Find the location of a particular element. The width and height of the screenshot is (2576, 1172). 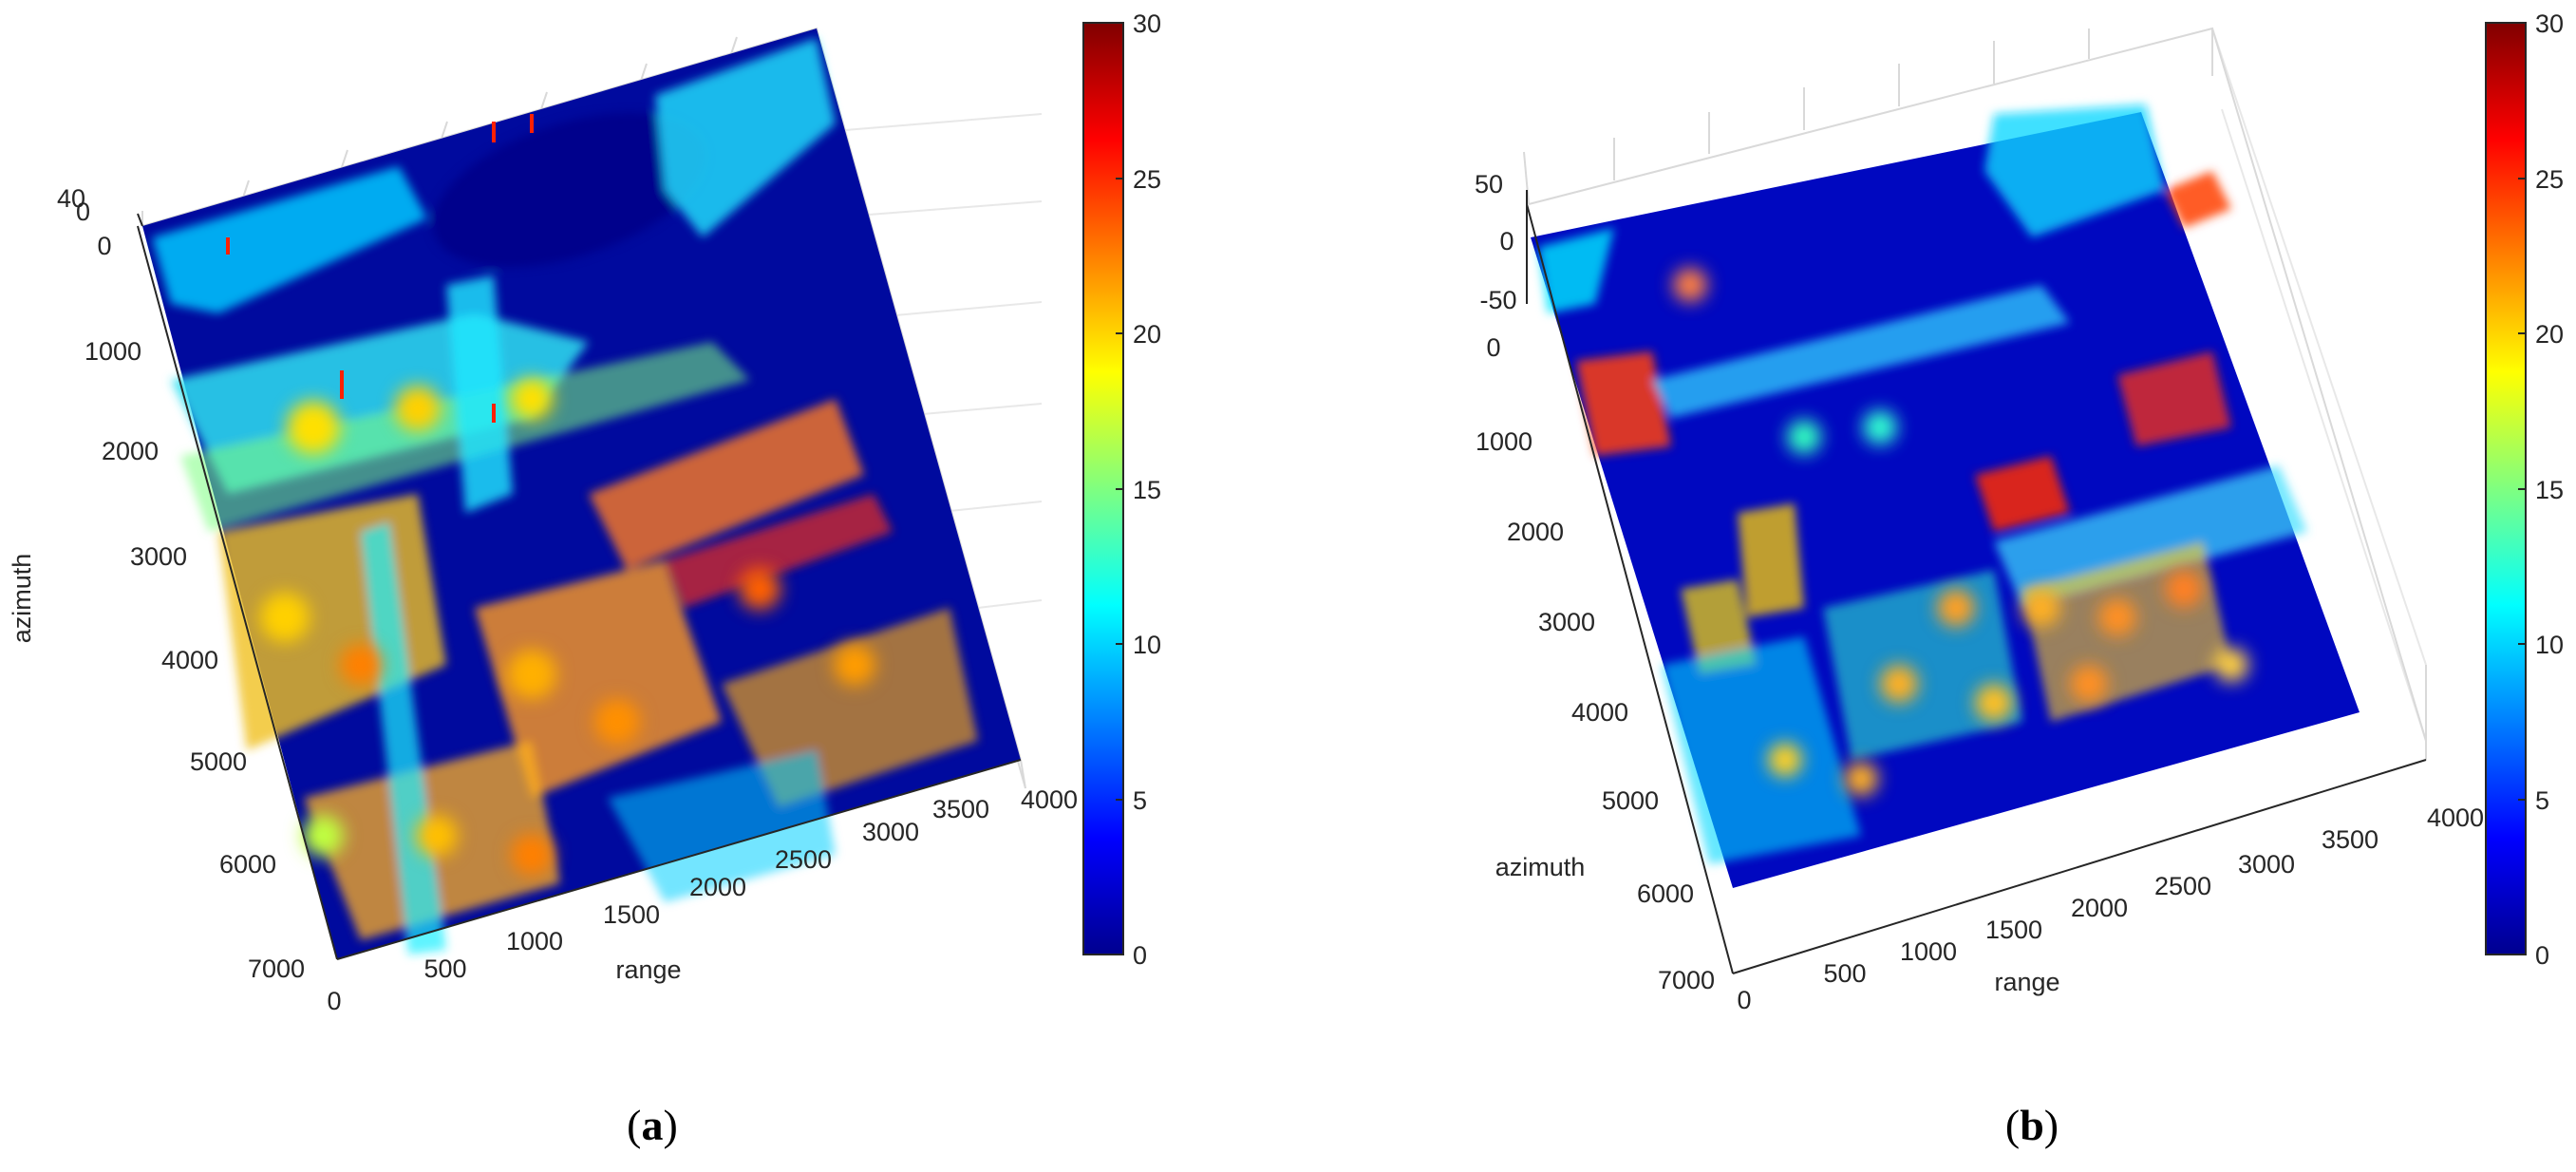

panel-a-colorbar-ticks: 30 25 20 15 10 5 0 is located at coordinates (1147, 490).